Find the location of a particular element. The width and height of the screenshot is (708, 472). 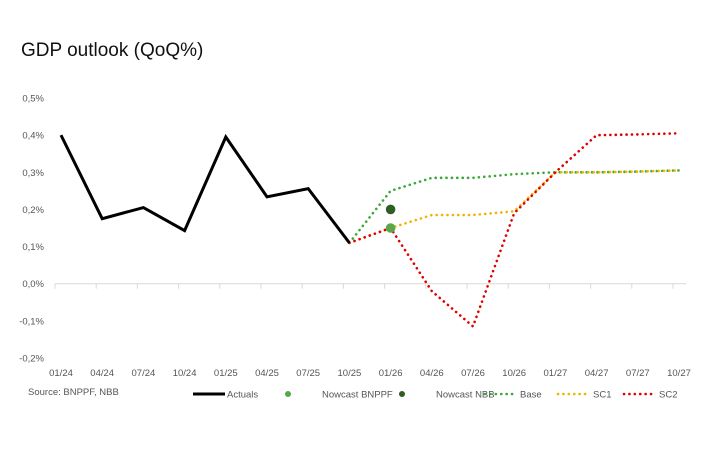

x-tick-label: 07/25 is located at coordinates (308, 373).